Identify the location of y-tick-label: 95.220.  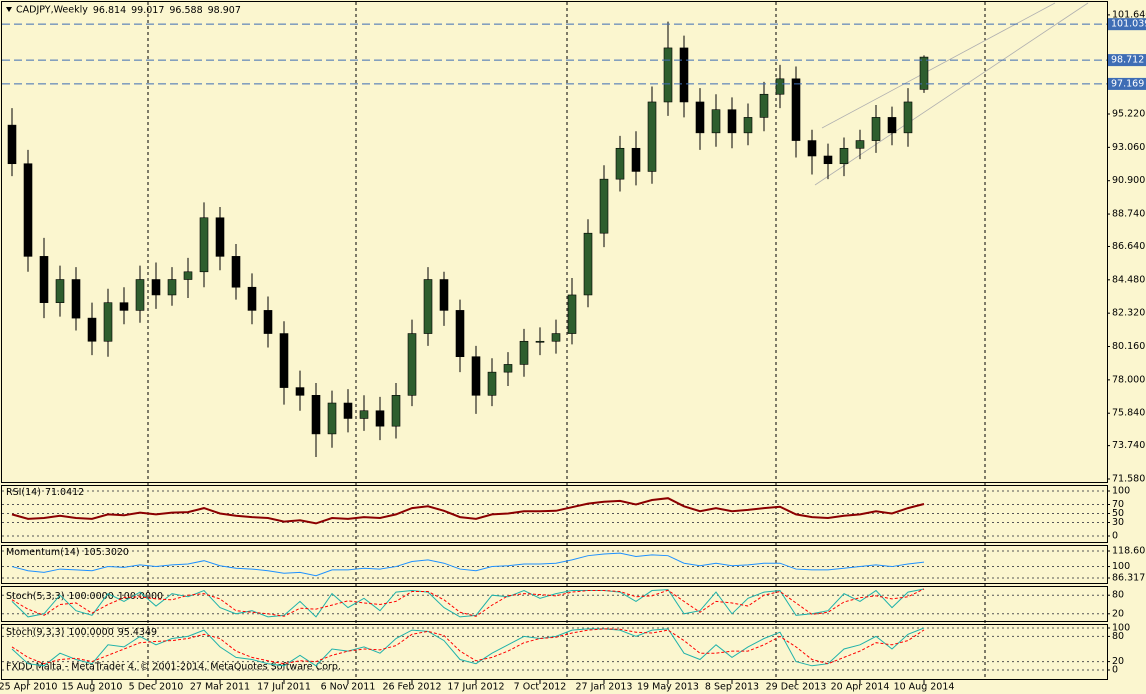
(1128, 114).